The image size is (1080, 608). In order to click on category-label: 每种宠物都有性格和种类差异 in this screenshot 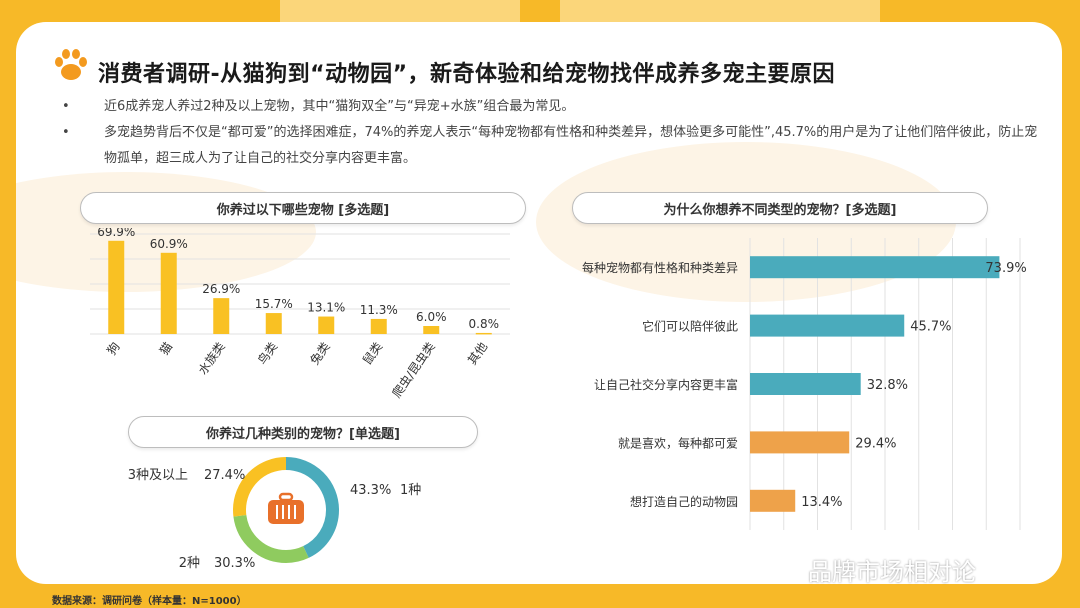, I will do `click(660, 267)`.